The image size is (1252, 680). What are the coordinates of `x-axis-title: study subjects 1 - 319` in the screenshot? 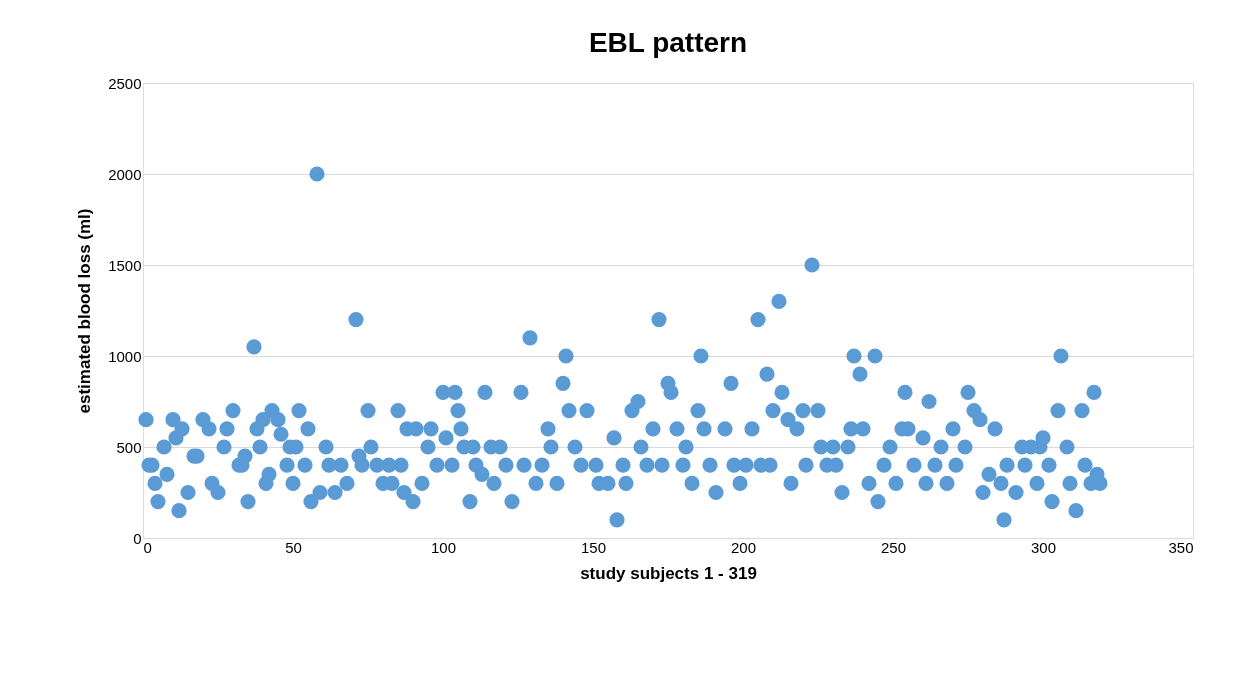 It's located at (668, 573).